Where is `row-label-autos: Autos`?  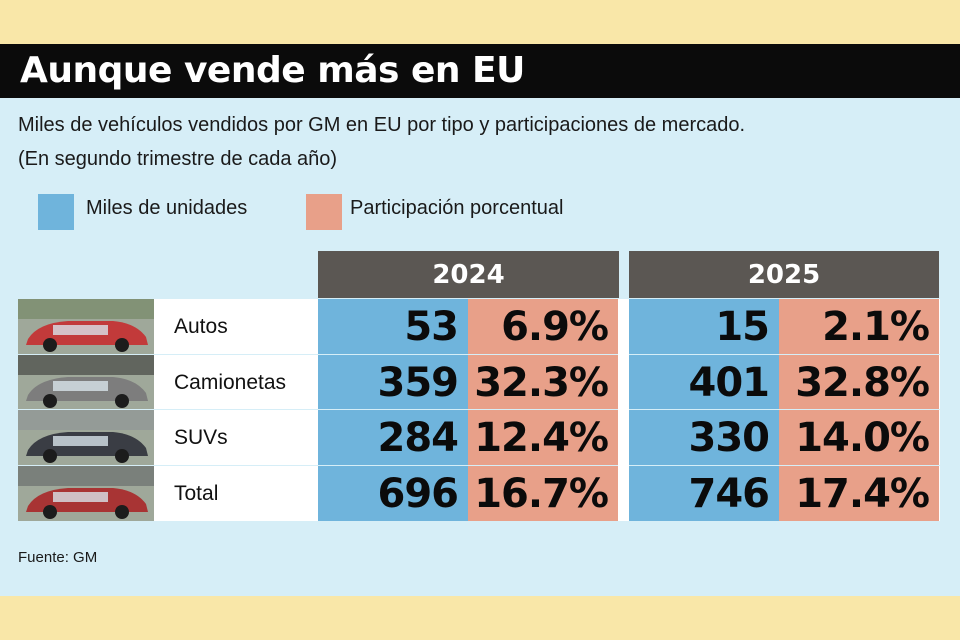 row-label-autos: Autos is located at coordinates (201, 326).